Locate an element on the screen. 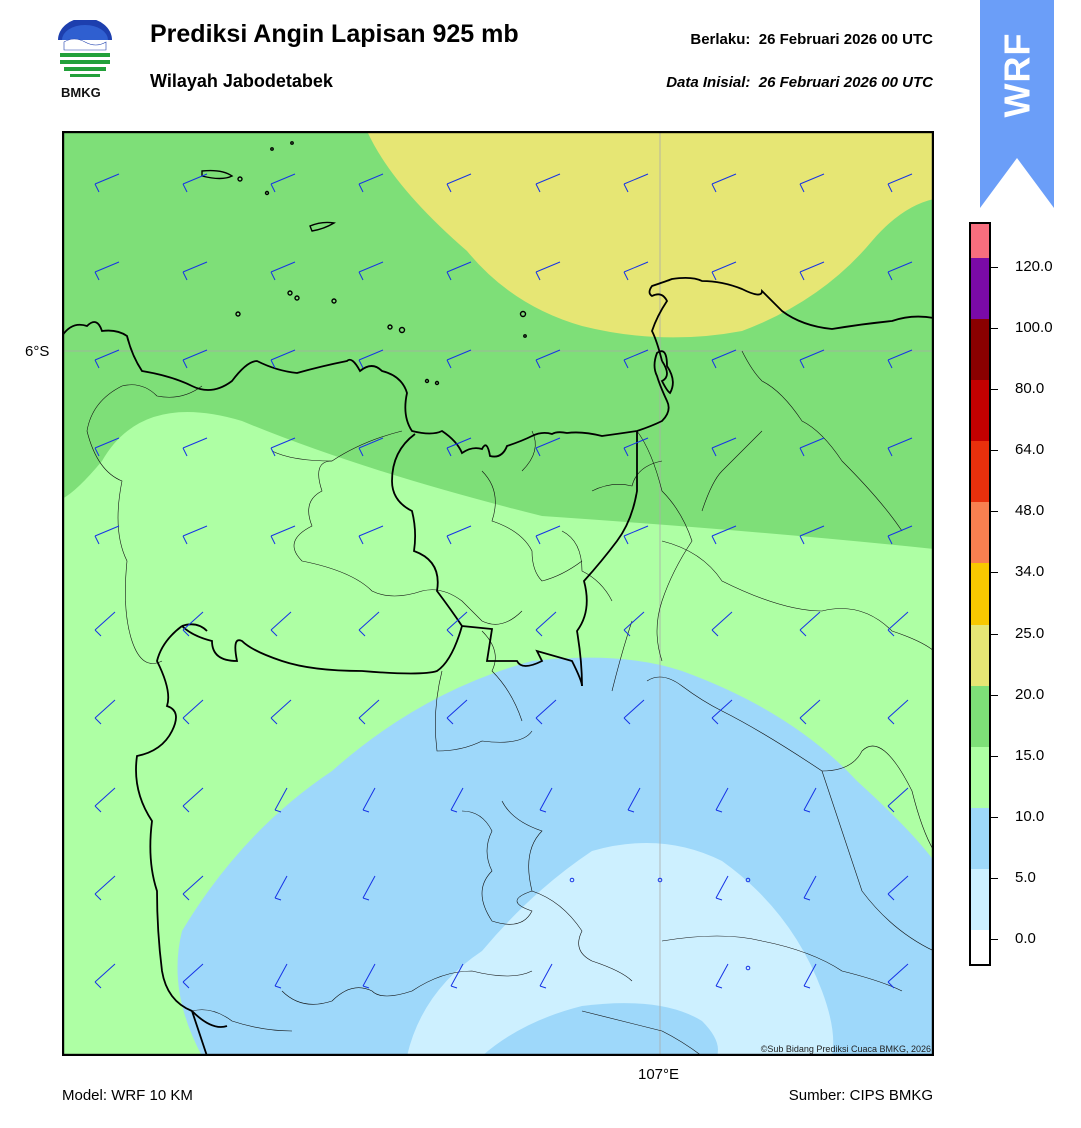 Image resolution: width=1081 pixels, height=1128 pixels. initial-value: 26 Februari 2026 00 UTC is located at coordinates (845, 82).